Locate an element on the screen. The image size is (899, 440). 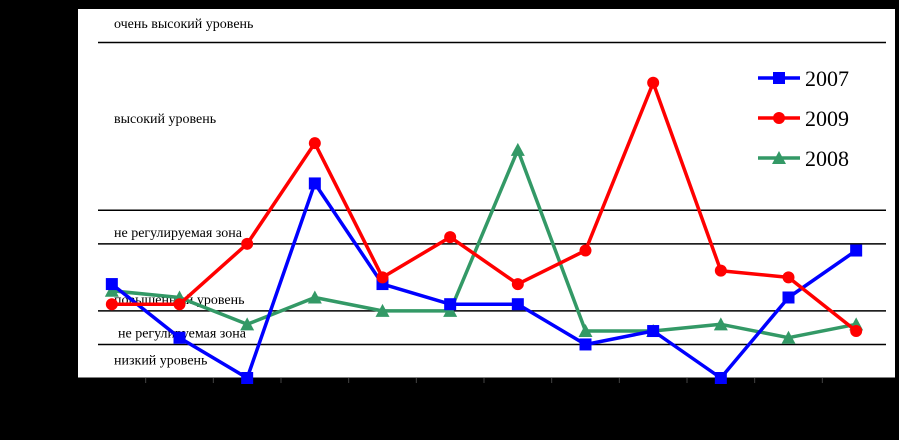
zone-label: высокий уровень is located at coordinates (165, 119).